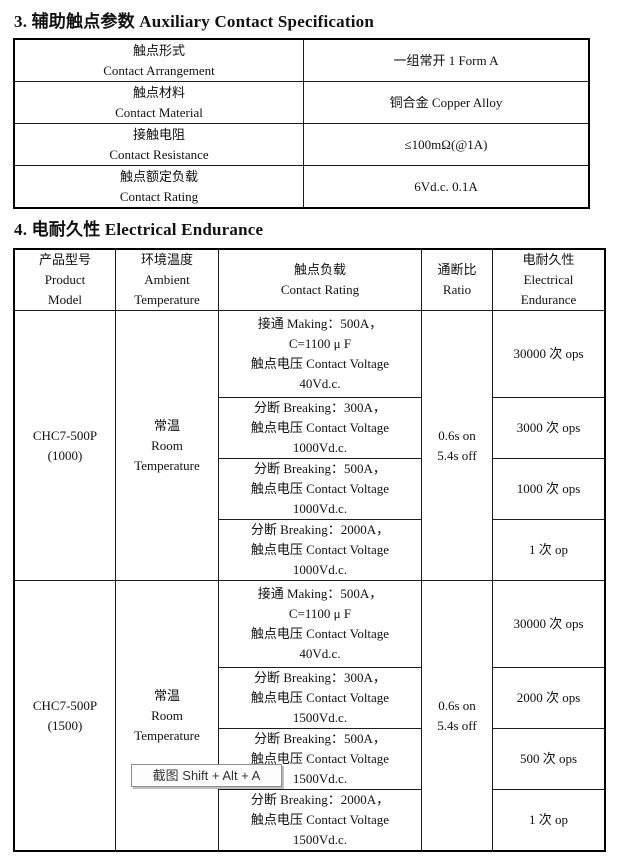 This screenshot has width=635, height=856. What do you see at coordinates (457, 269) in the screenshot?
I see `header-line: 通断比` at bounding box center [457, 269].